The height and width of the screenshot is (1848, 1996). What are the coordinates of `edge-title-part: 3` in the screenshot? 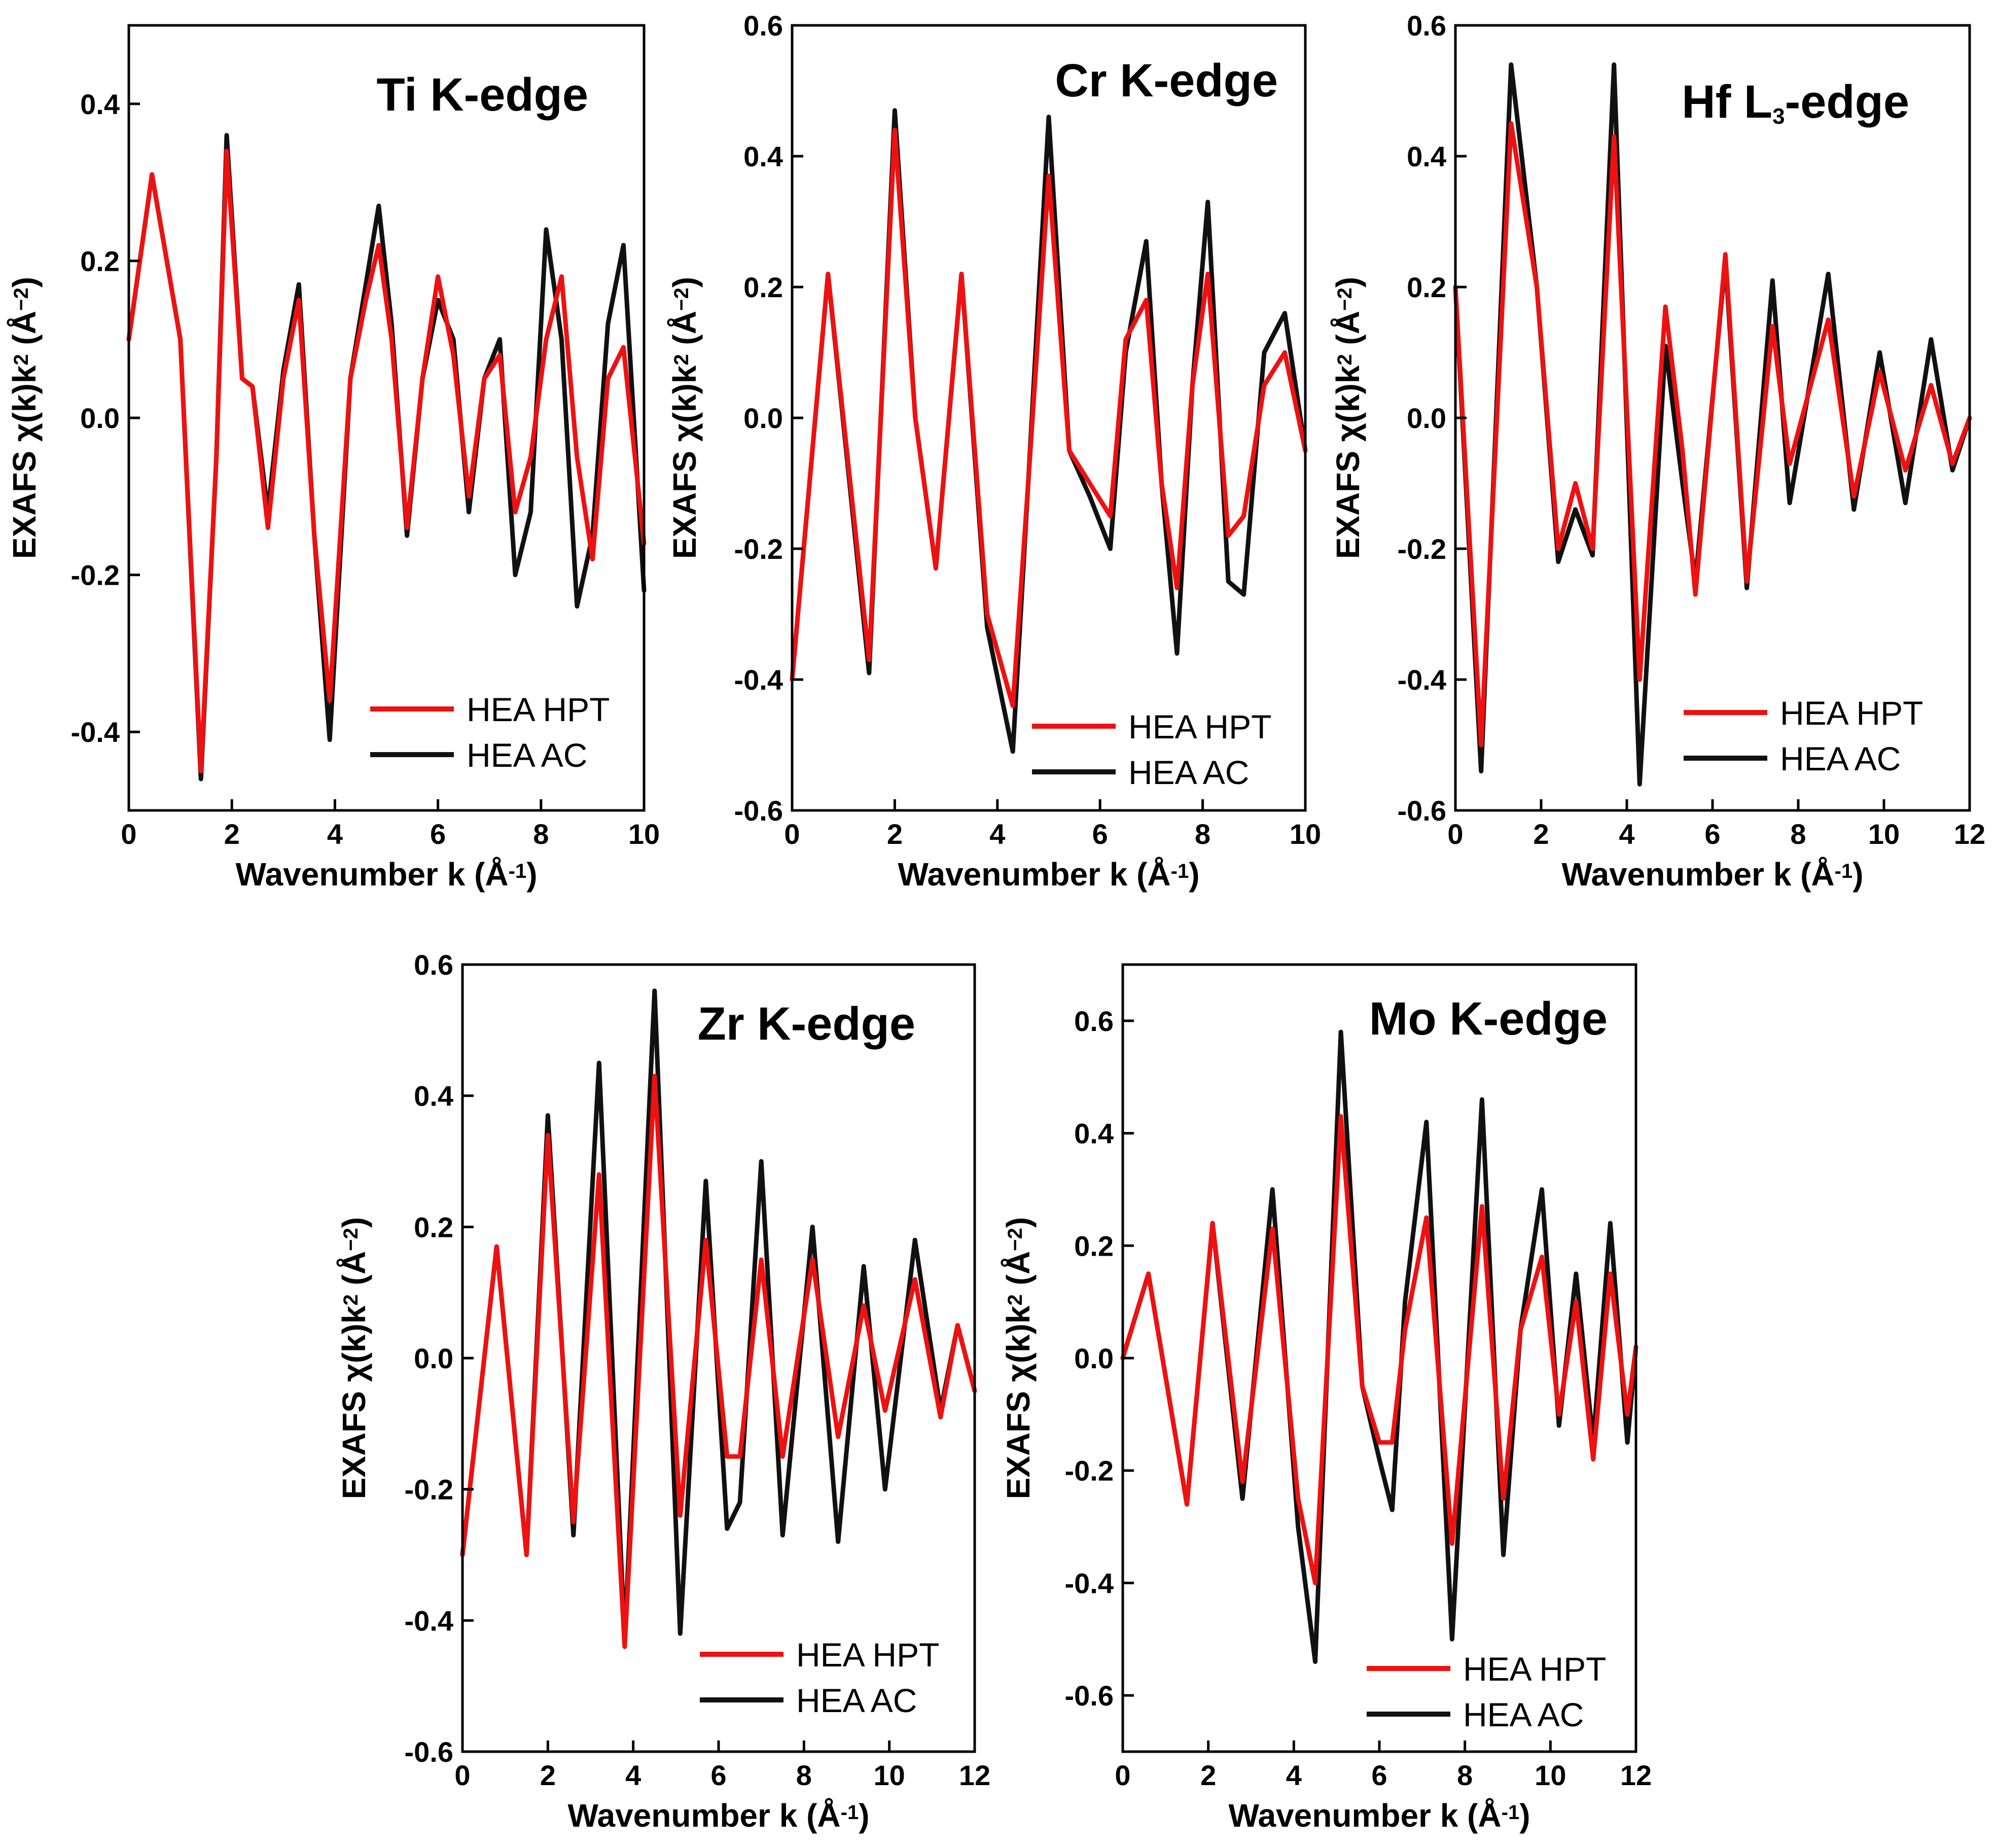 It's located at (1778, 116).